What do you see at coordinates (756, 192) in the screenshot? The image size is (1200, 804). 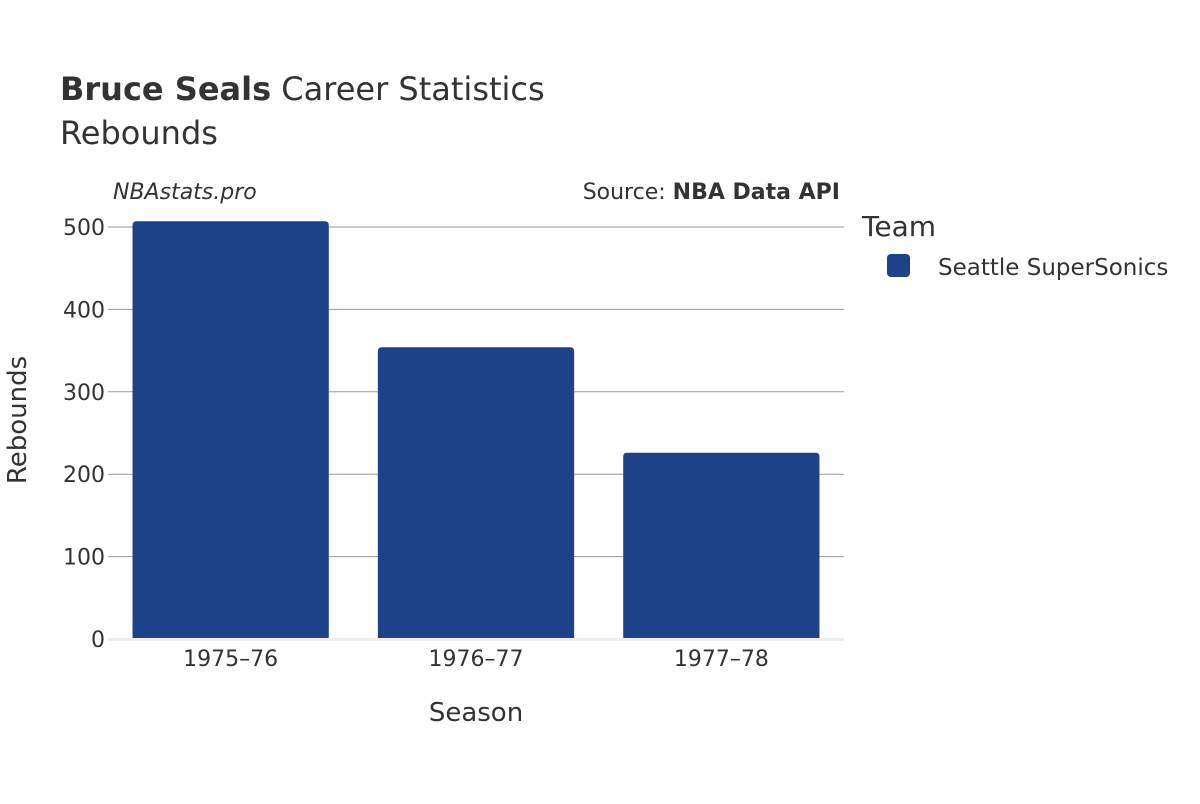 I see `source-name: NBA Data API` at bounding box center [756, 192].